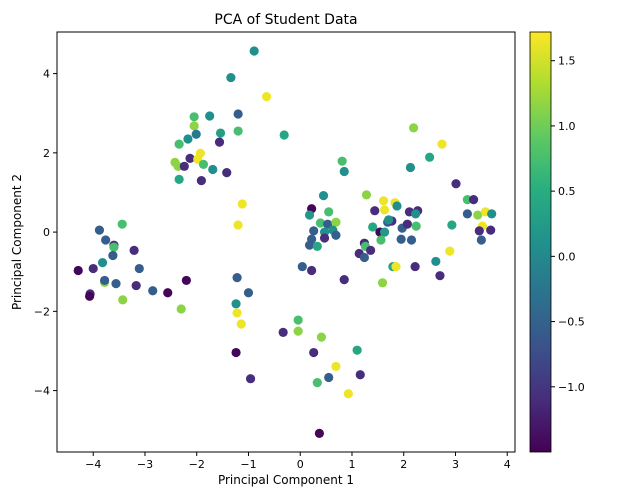 This screenshot has height=495, width=630. Describe the element at coordinates (455, 464) in the screenshot. I see `x-tick-label: 3` at that location.